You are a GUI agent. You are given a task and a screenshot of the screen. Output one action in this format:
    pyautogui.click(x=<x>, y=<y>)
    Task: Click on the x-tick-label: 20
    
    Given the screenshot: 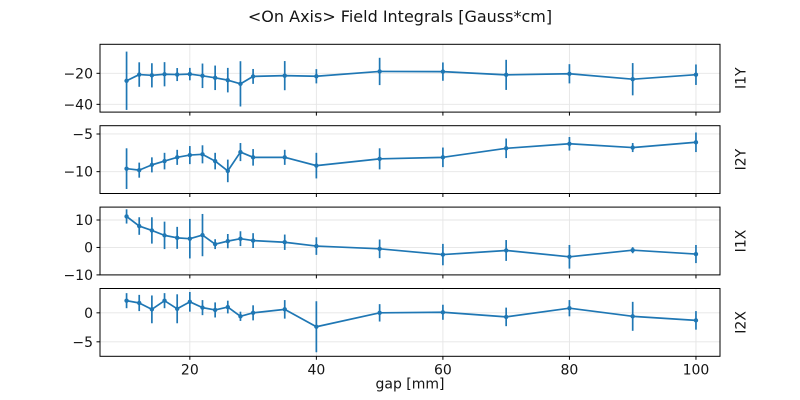 What is the action you would take?
    pyautogui.click(x=190, y=371)
    